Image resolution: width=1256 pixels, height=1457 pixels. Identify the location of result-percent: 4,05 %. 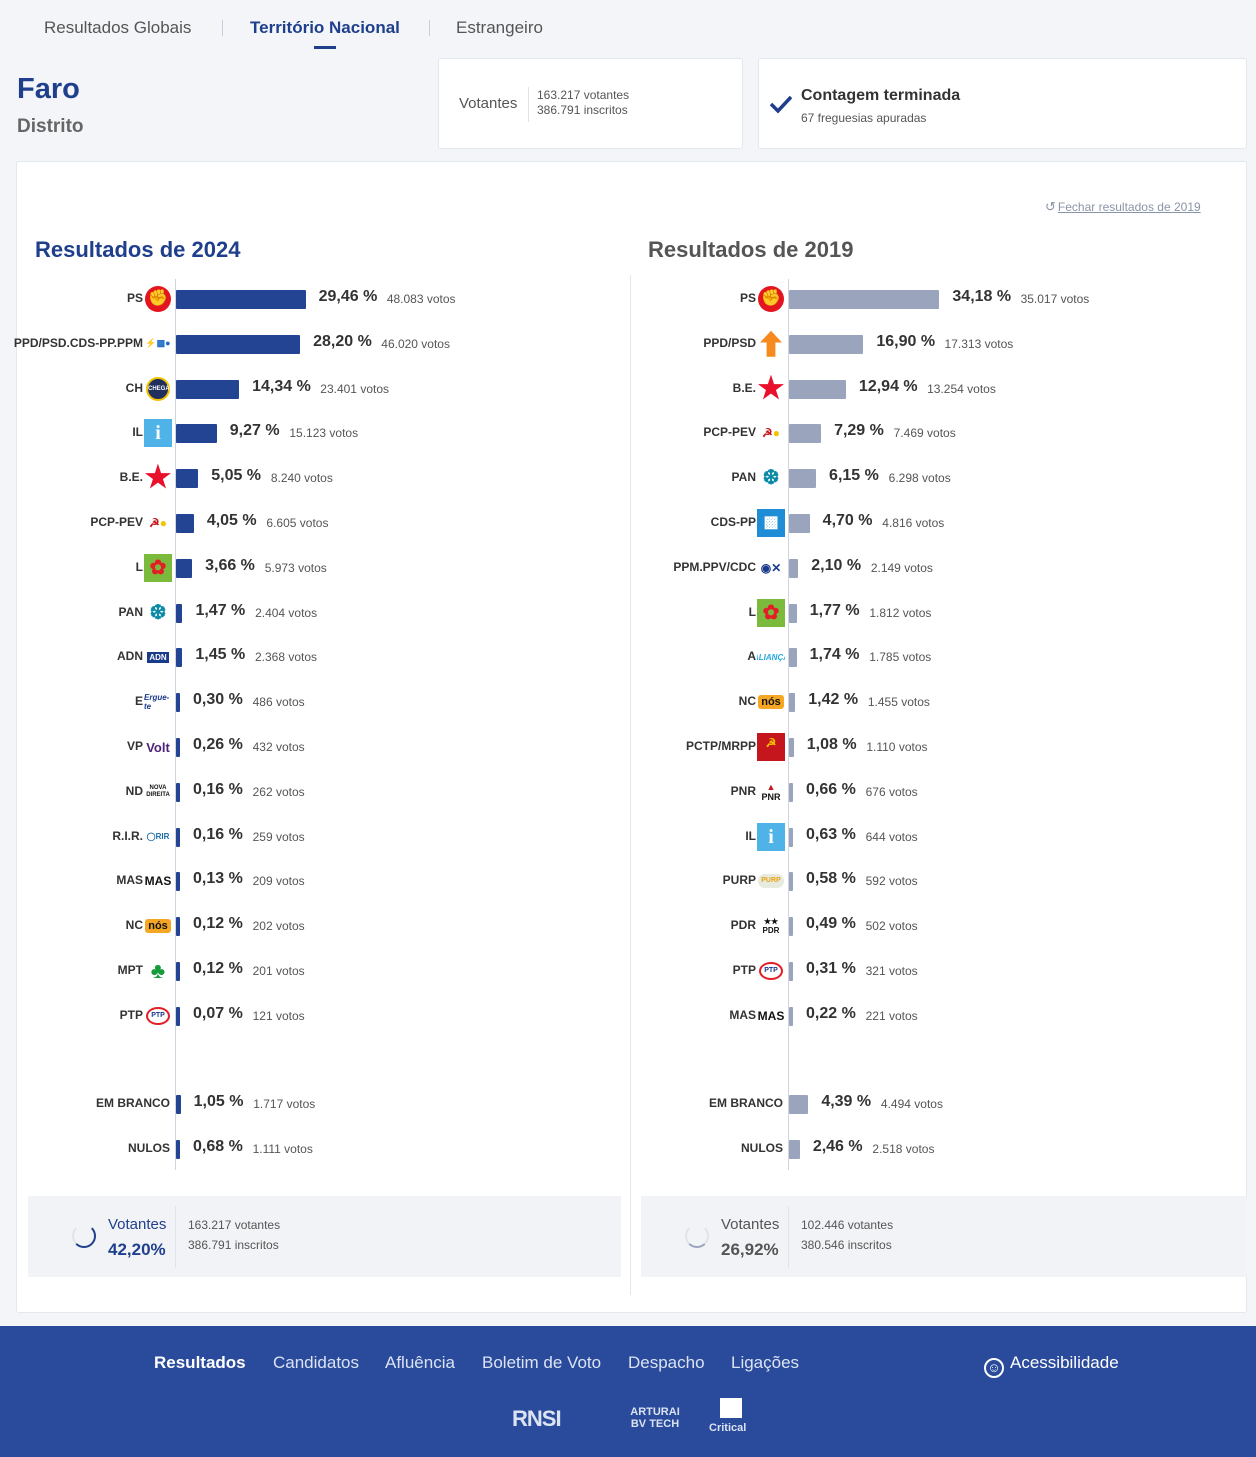
(231, 520).